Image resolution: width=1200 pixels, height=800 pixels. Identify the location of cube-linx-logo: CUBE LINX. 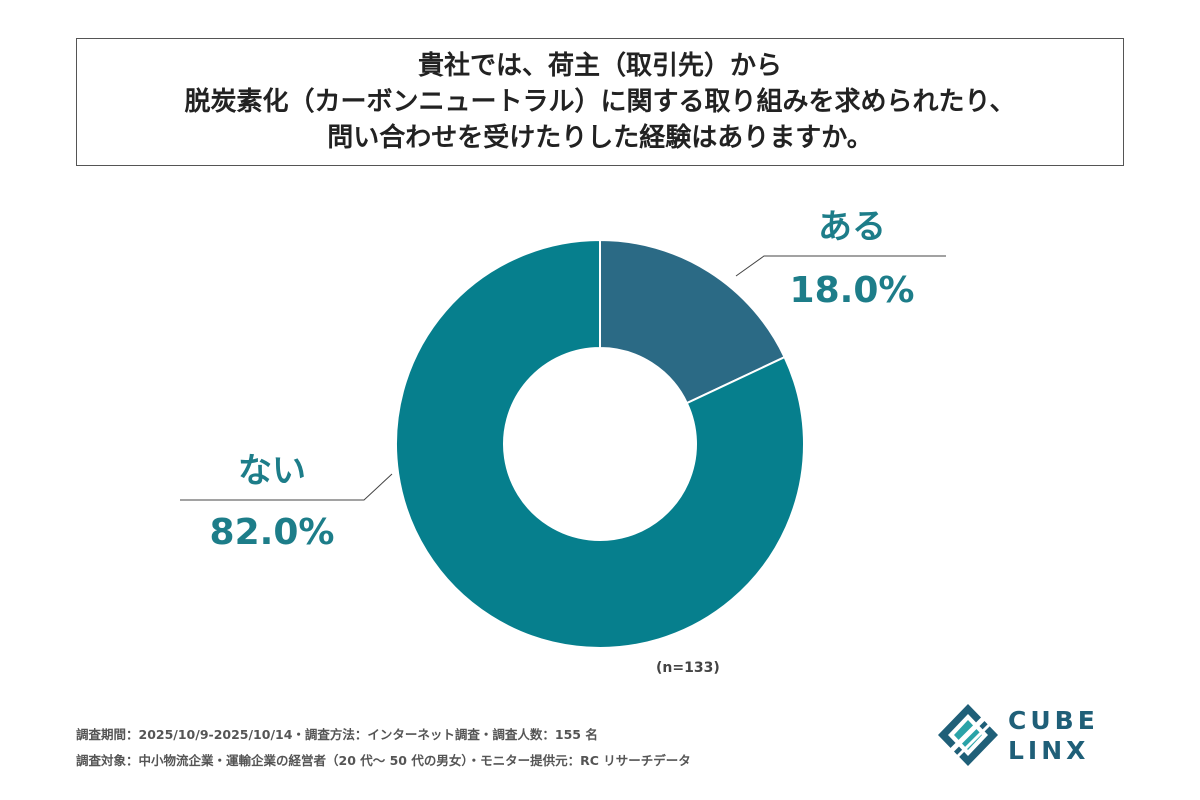
(1036, 737).